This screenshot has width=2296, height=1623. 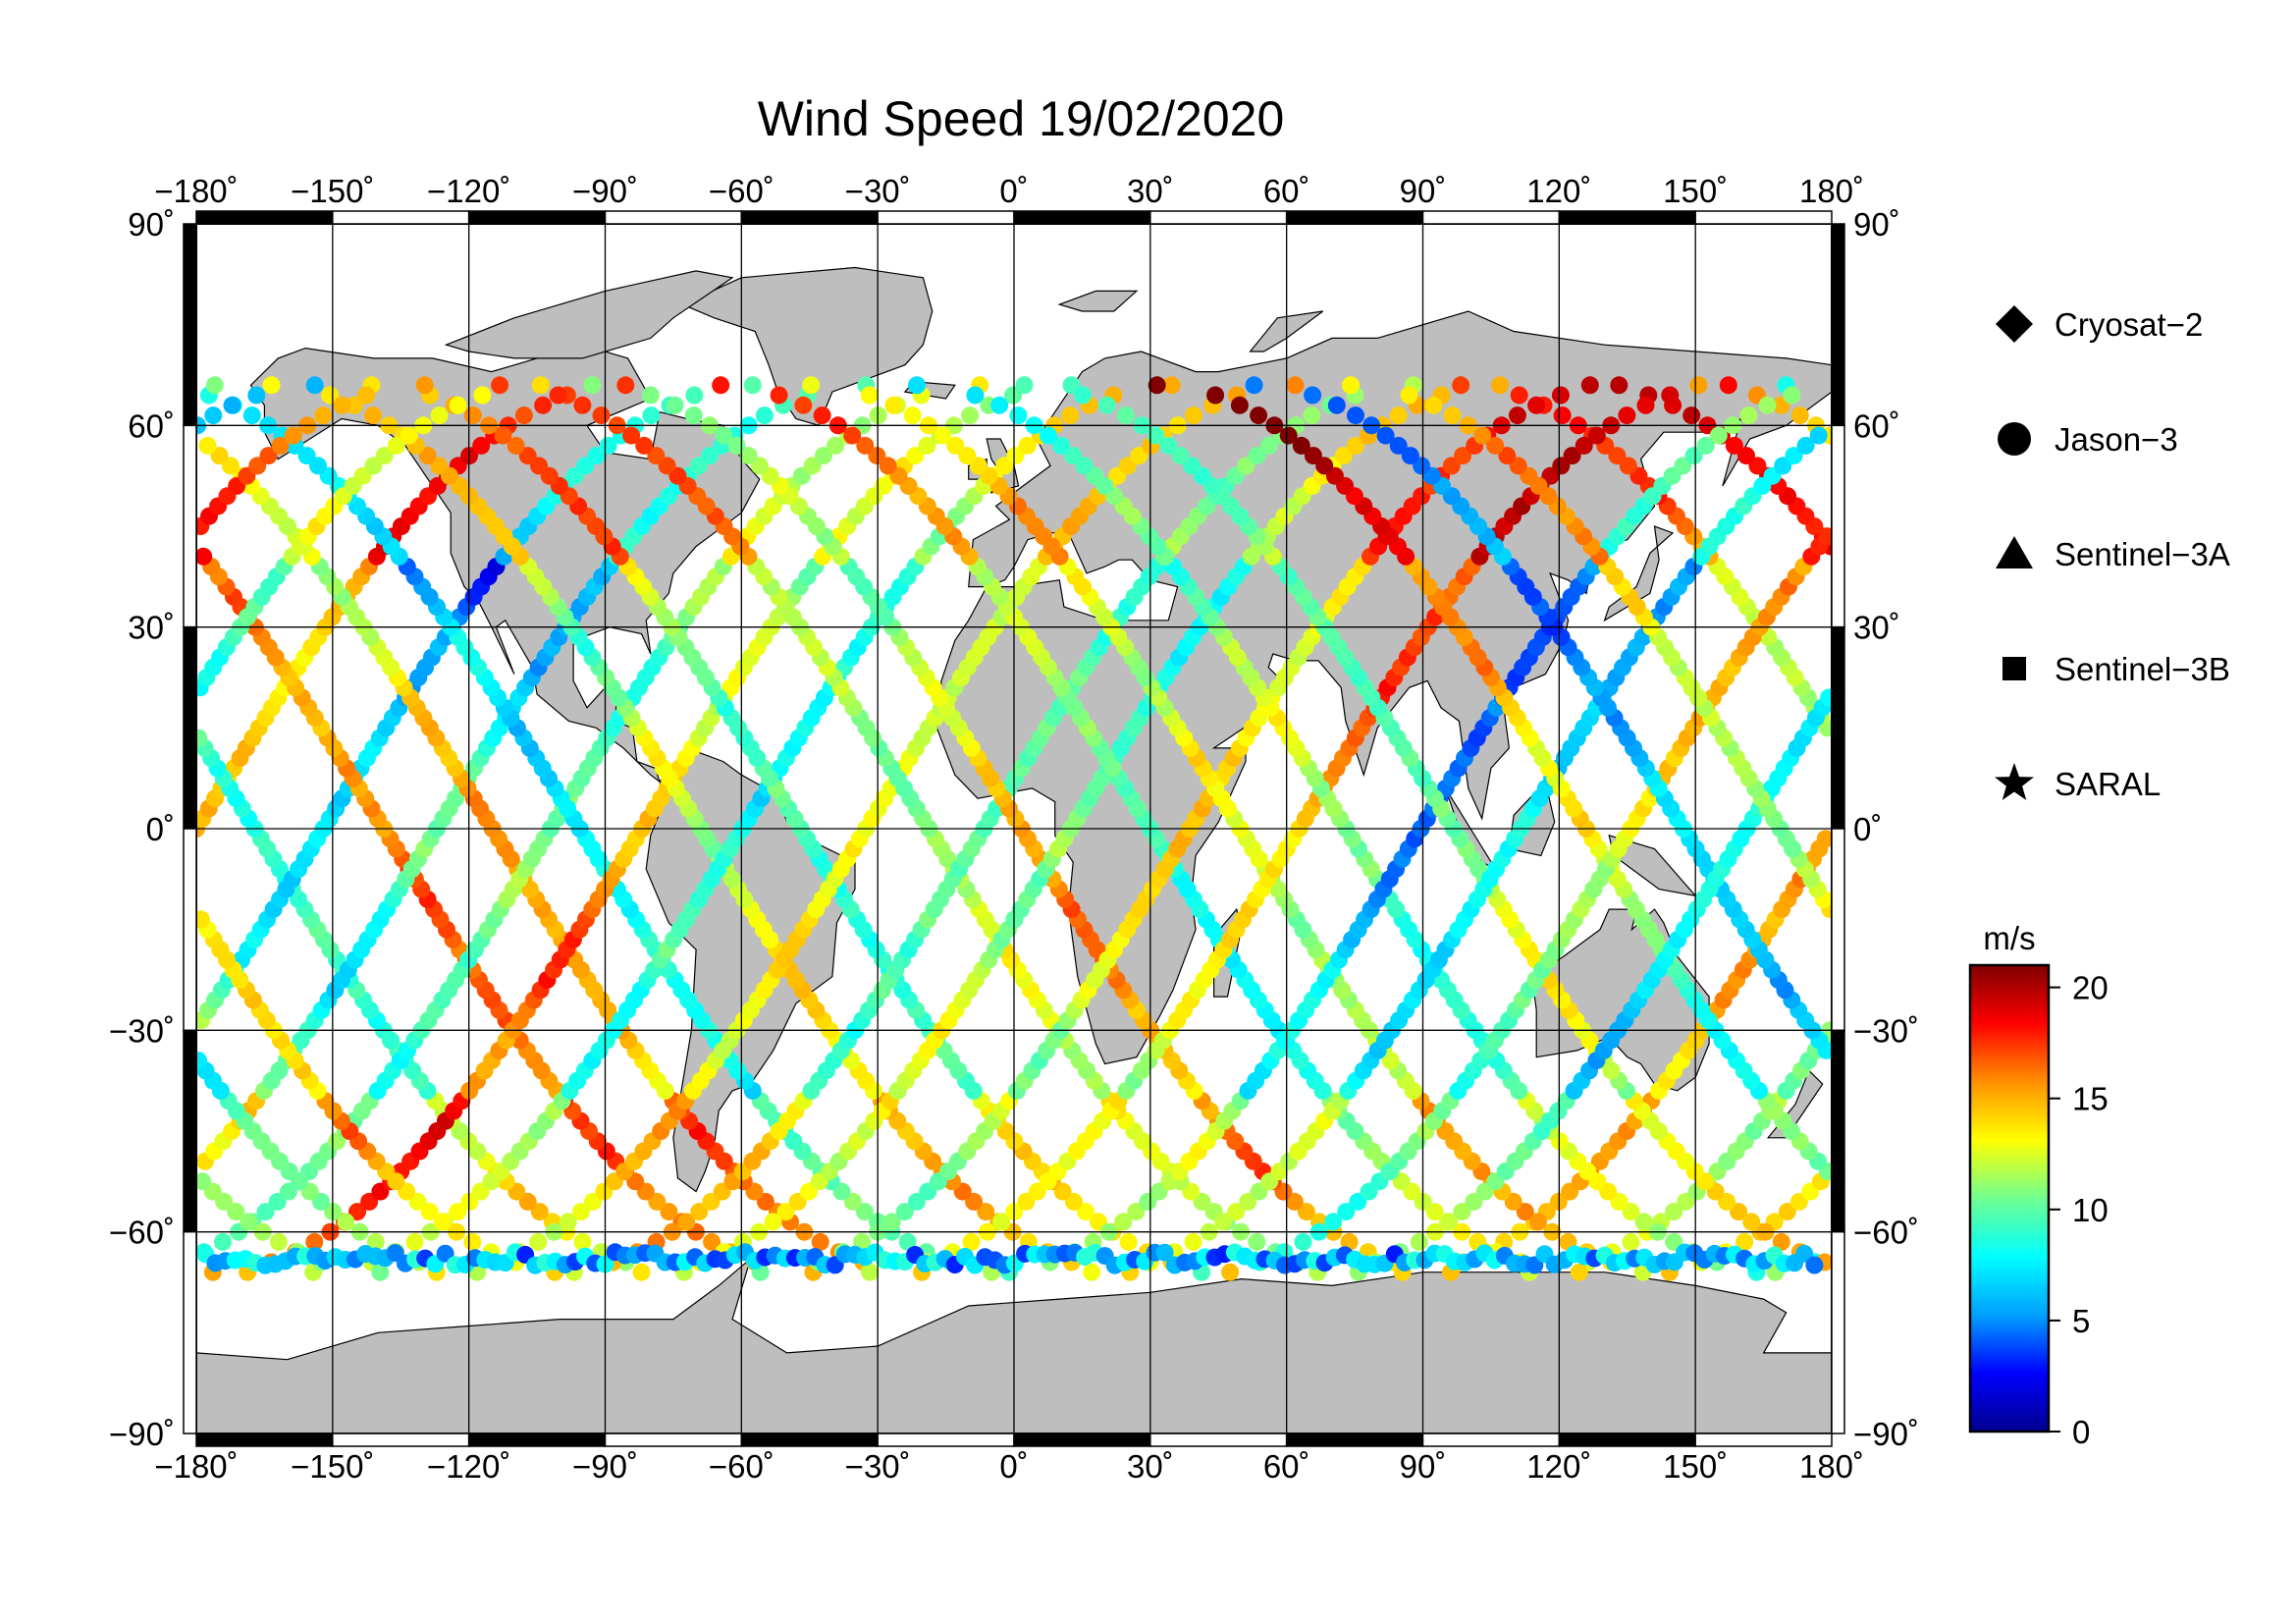 What do you see at coordinates (1876, 426) in the screenshot?
I see `latitude-tick-label-right: 60˚` at bounding box center [1876, 426].